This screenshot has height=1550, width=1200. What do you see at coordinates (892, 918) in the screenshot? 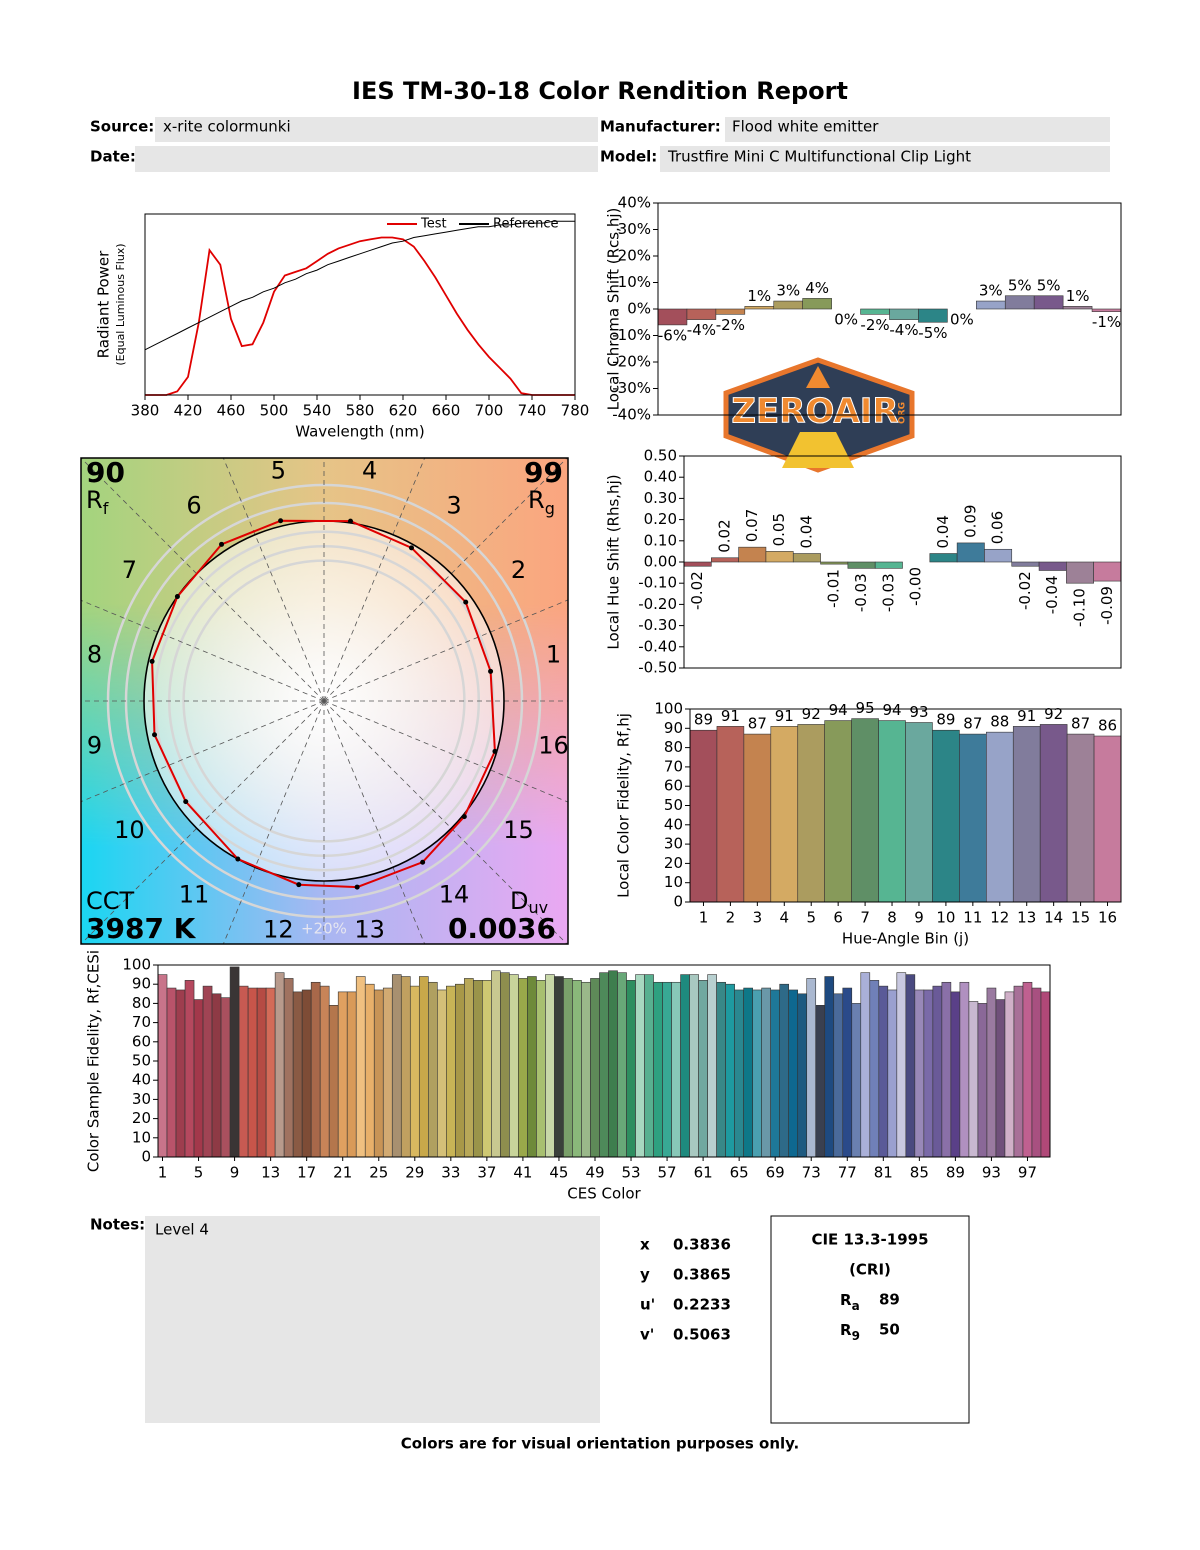
I see `x-tick-label: 8` at bounding box center [892, 918].